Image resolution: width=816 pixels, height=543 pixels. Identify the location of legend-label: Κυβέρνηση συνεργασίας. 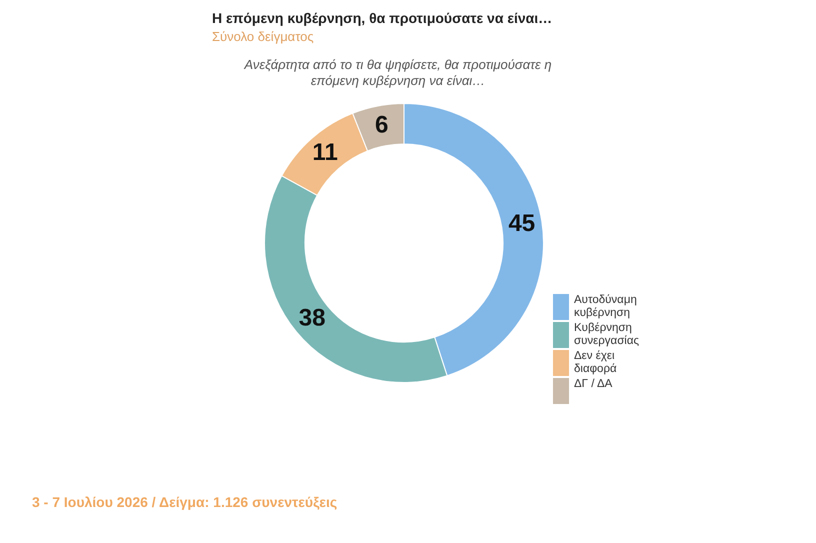
(607, 335).